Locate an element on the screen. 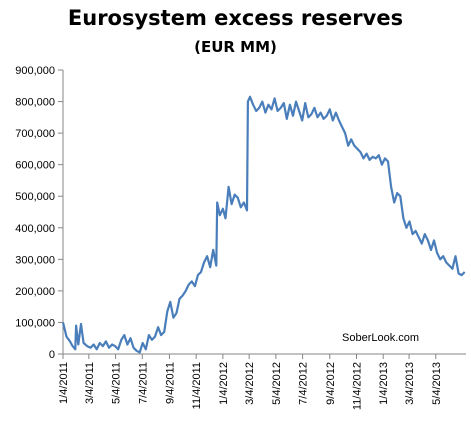 Image resolution: width=471 pixels, height=425 pixels. y-tick-label: 800,000 is located at coordinates (35, 103).